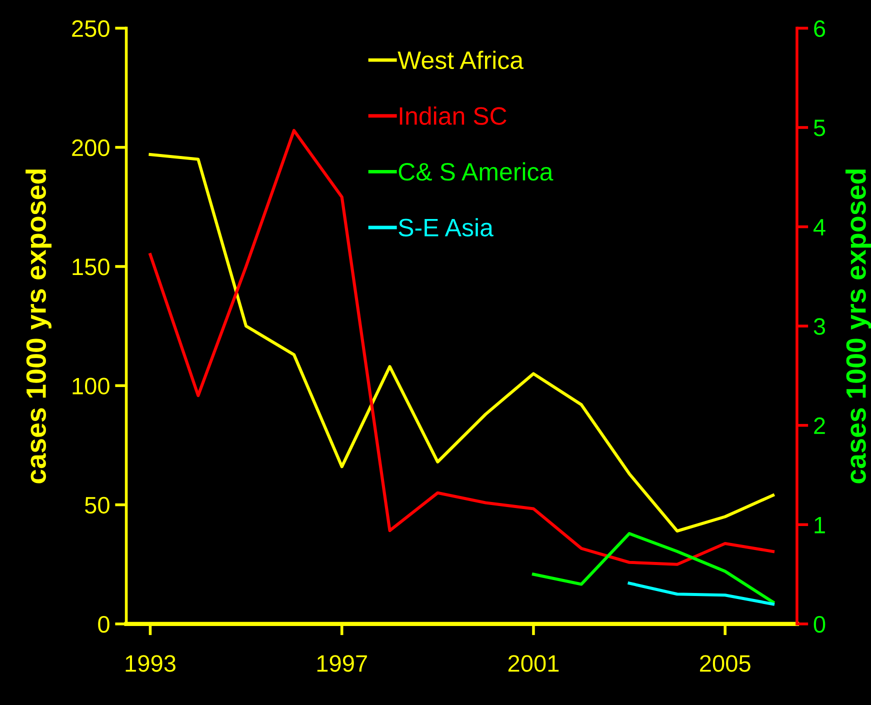 The width and height of the screenshot is (871, 705). Describe the element at coordinates (819, 525) in the screenshot. I see `y2-tick-label: 1` at that location.